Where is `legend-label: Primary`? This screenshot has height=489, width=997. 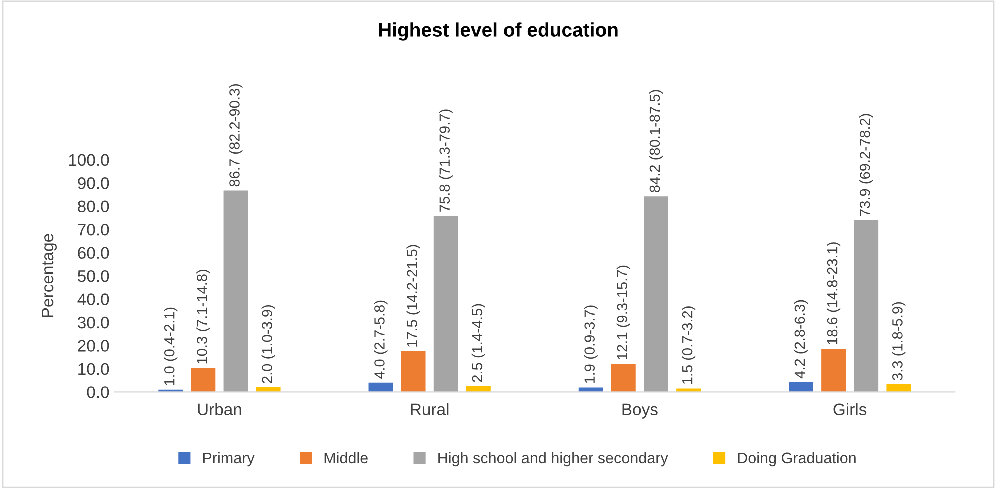
legend-label: Primary is located at coordinates (229, 459).